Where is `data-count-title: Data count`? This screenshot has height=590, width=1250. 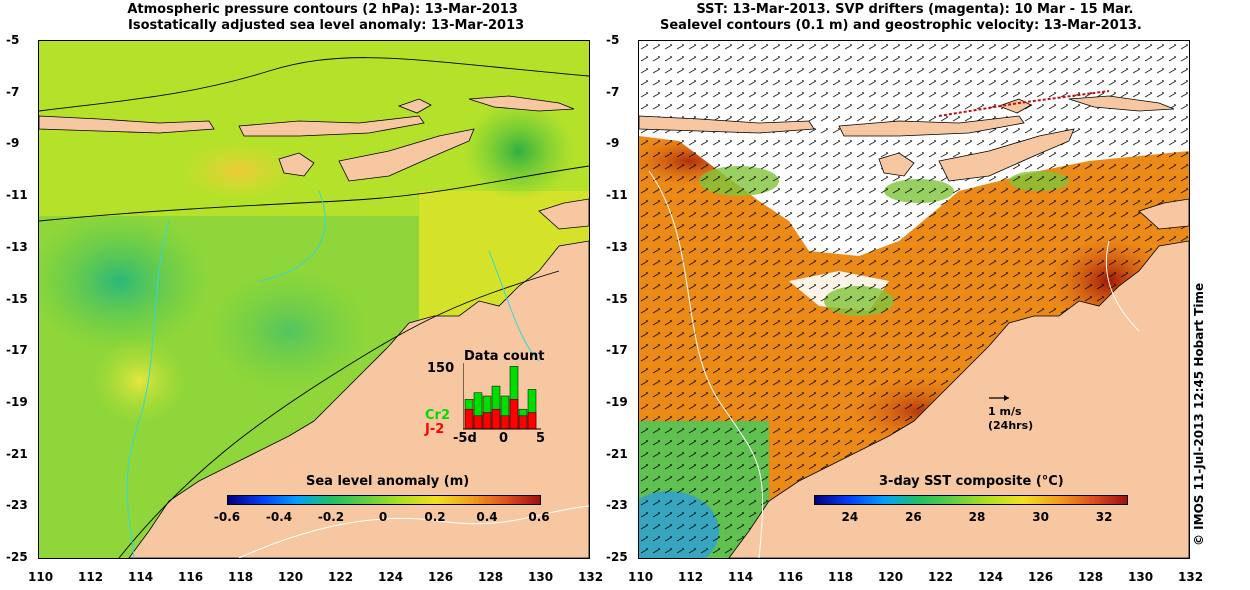 data-count-title: Data count is located at coordinates (504, 356).